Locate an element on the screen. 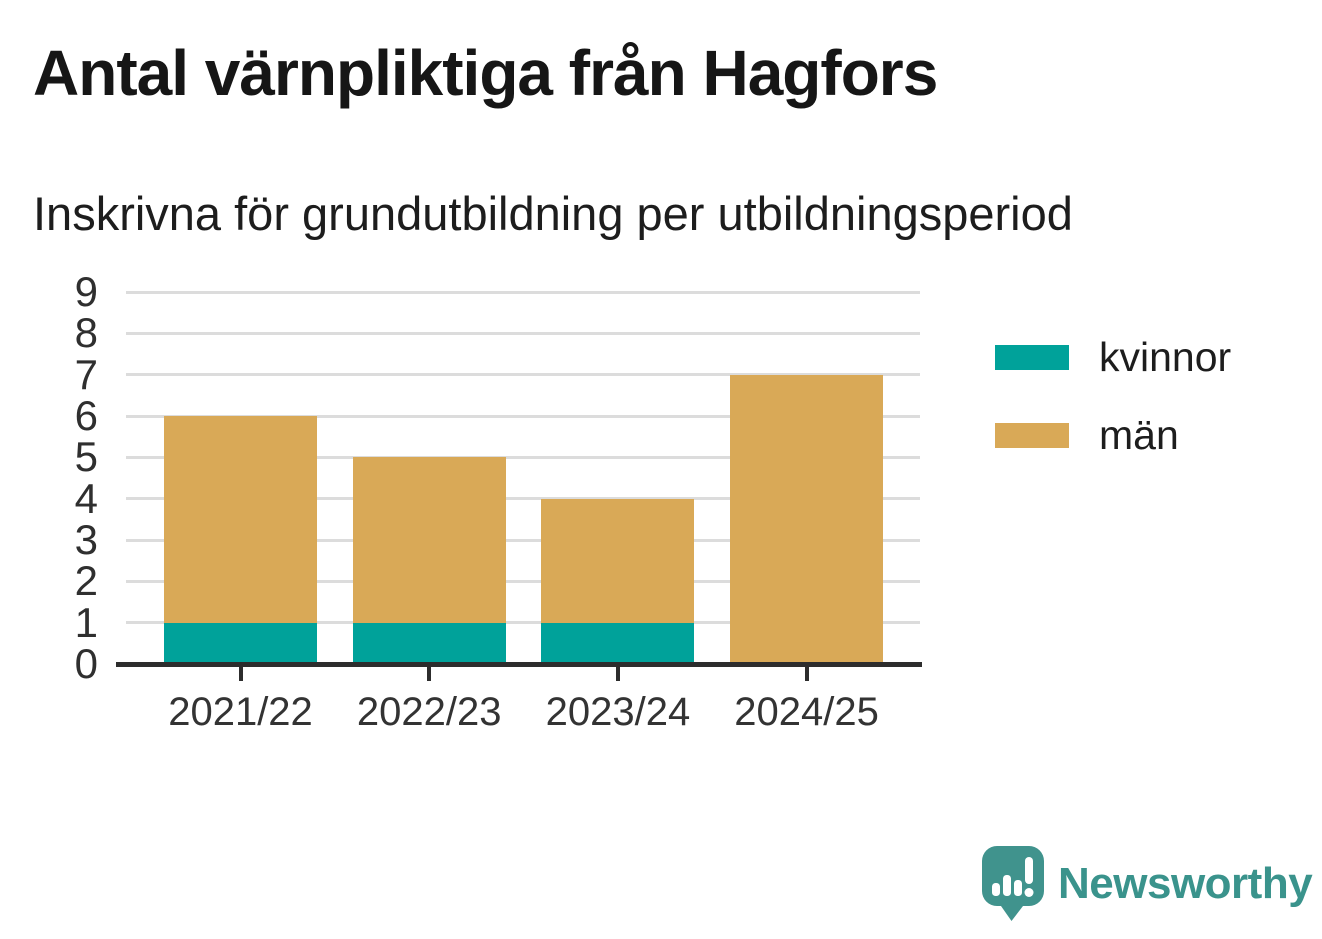 The width and height of the screenshot is (1322, 939). newsworthy-bubble-chart-icon is located at coordinates (1013, 883).